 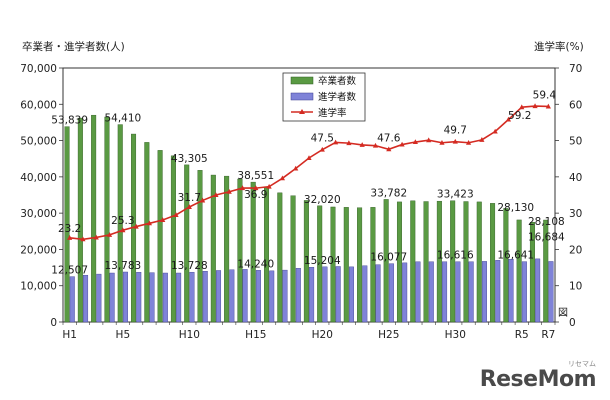 I want to click on rate-point-H8, so click(x=163, y=220).